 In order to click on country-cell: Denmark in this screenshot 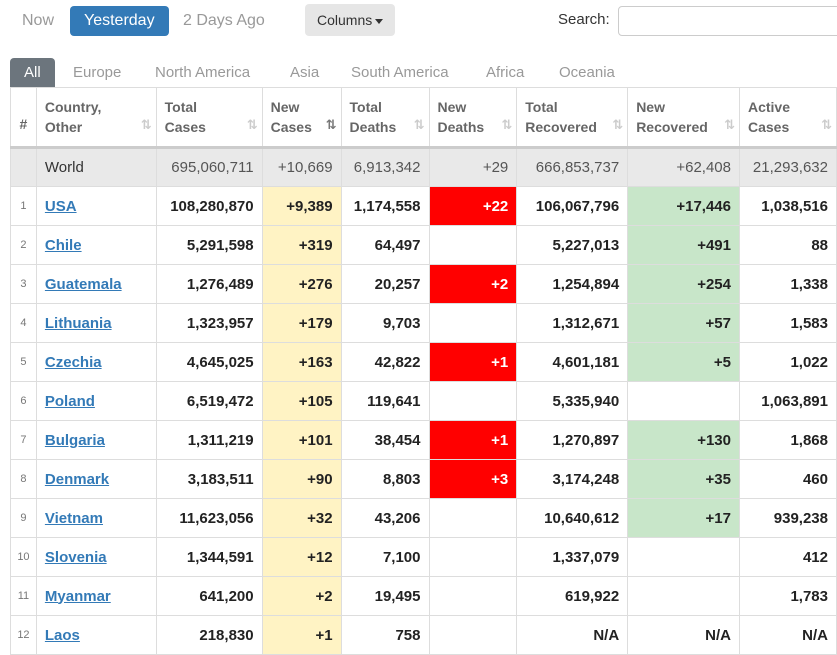, I will do `click(96, 479)`.